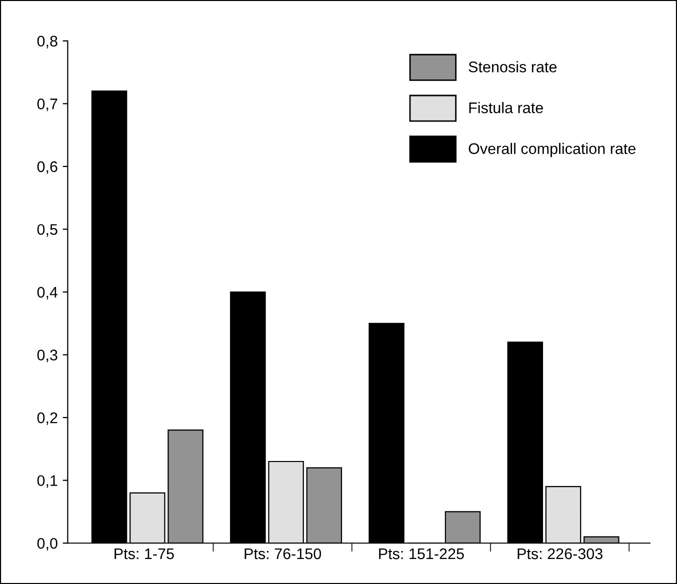  I want to click on y-tick-label: 0,6, so click(47, 167).